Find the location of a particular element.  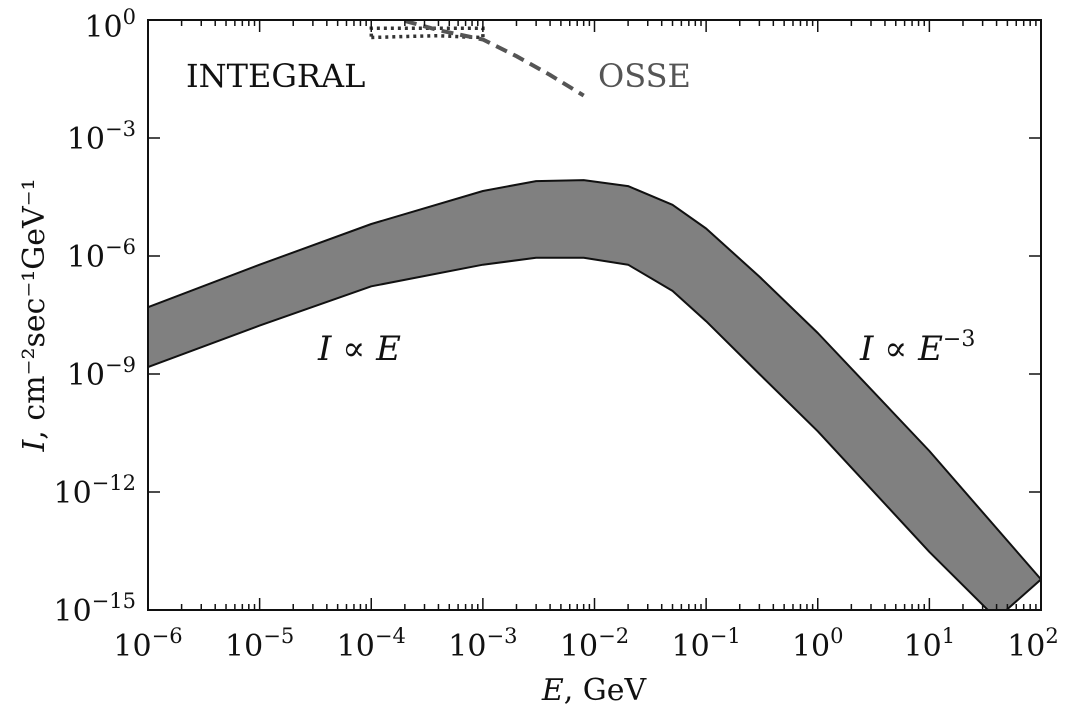

x-tick-label: 10² is located at coordinates (1033, 644).